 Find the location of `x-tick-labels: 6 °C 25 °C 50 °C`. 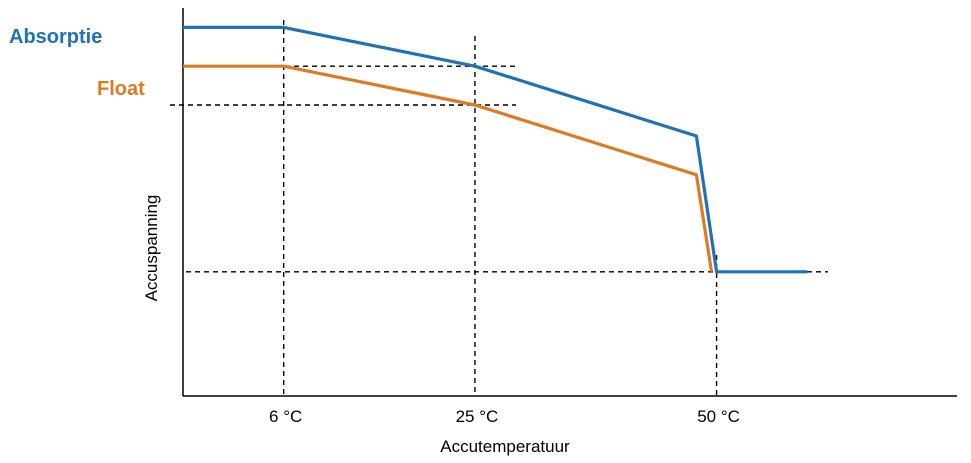

x-tick-labels: 6 °C 25 °C 50 °C is located at coordinates (504, 416).